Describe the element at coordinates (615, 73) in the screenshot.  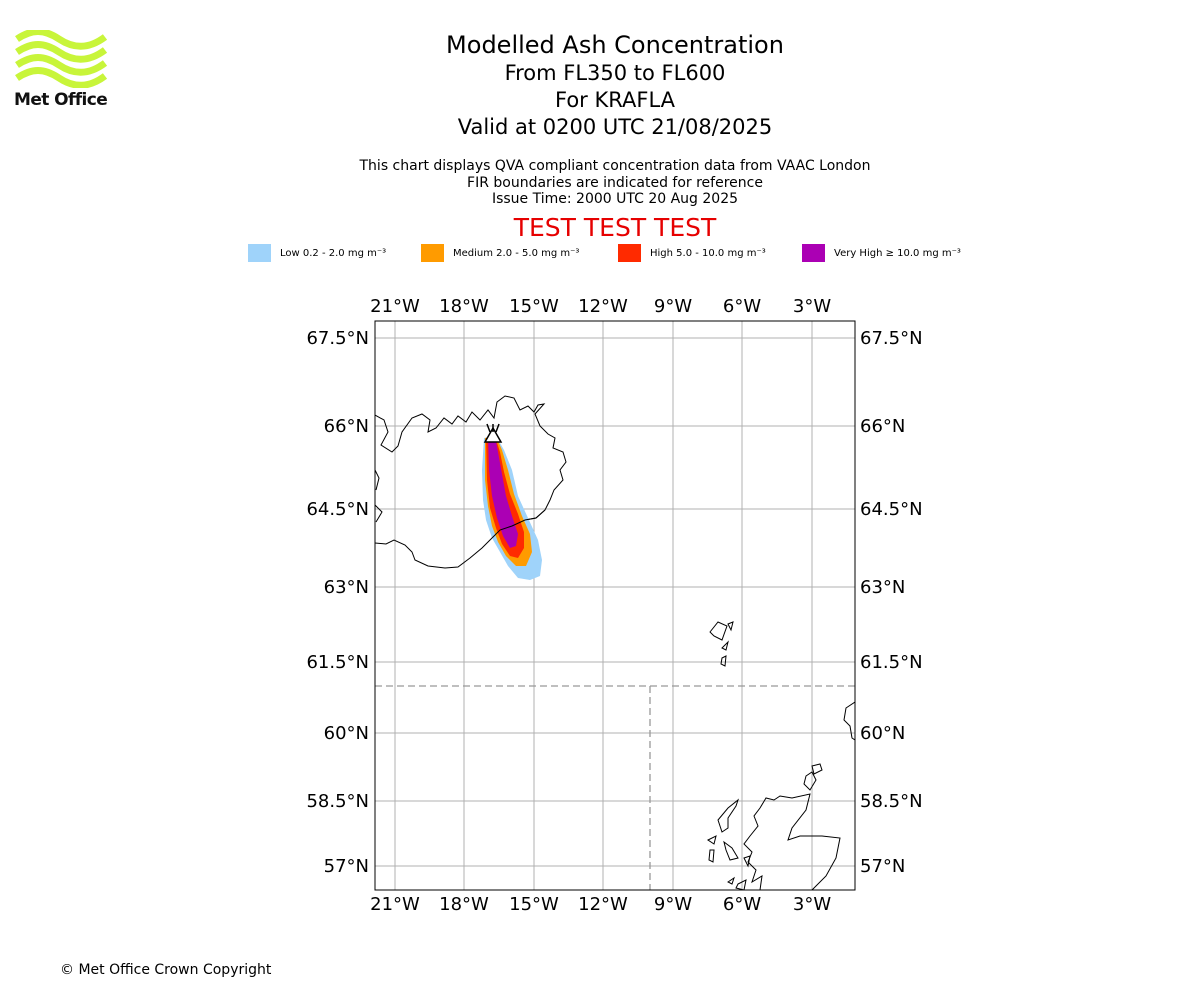
I see `level-range: From FL350 to FL600` at that location.